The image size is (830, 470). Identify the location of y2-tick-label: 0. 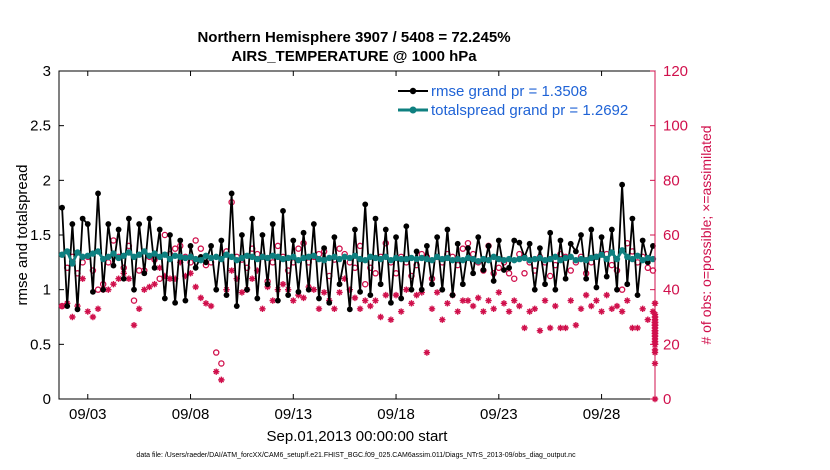
(667, 399).